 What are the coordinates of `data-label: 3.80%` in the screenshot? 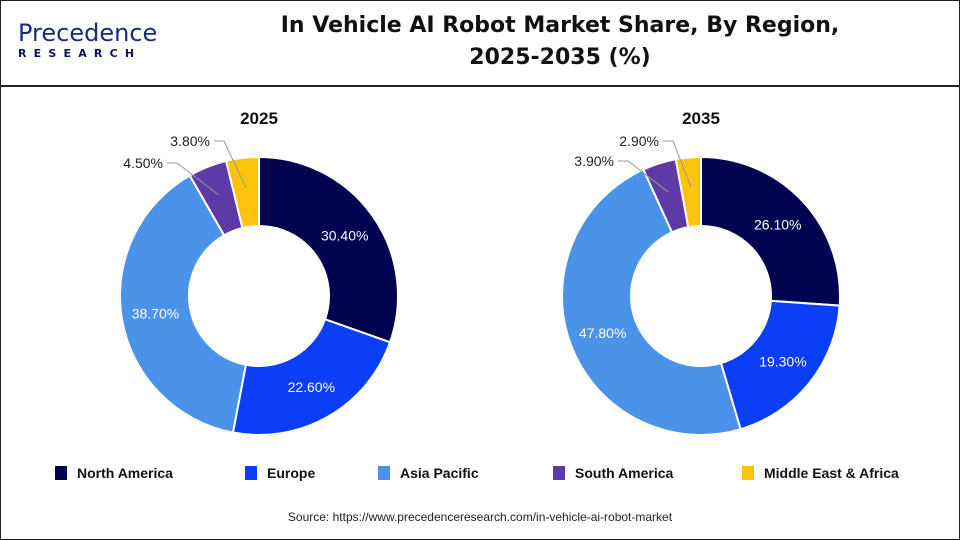 It's located at (190, 141).